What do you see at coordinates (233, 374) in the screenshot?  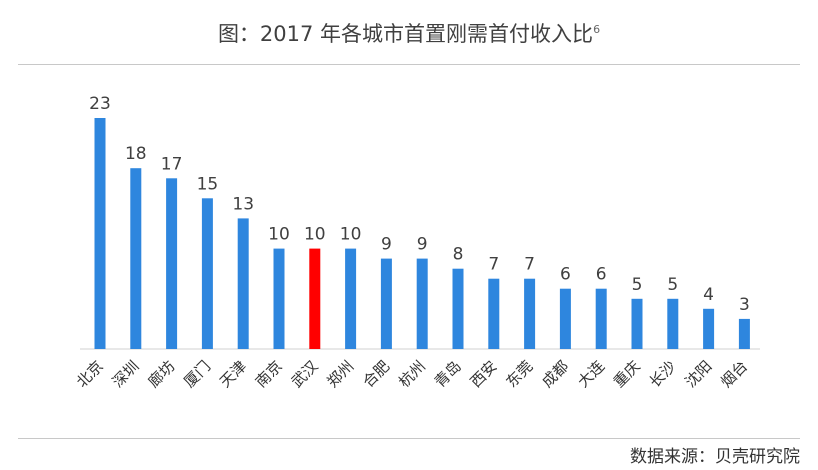 I see `category-label-5: 天津` at bounding box center [233, 374].